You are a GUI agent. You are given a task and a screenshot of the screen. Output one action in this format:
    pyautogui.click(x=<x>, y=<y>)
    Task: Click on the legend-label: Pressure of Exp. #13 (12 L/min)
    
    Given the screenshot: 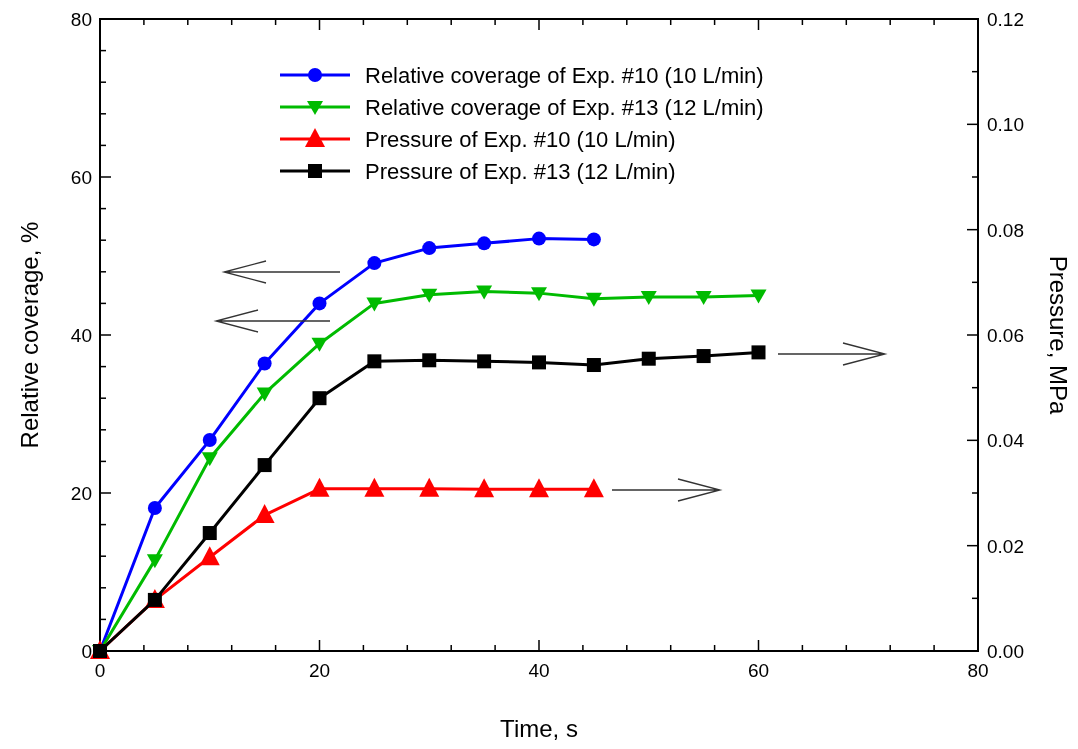 What is the action you would take?
    pyautogui.click(x=520, y=171)
    